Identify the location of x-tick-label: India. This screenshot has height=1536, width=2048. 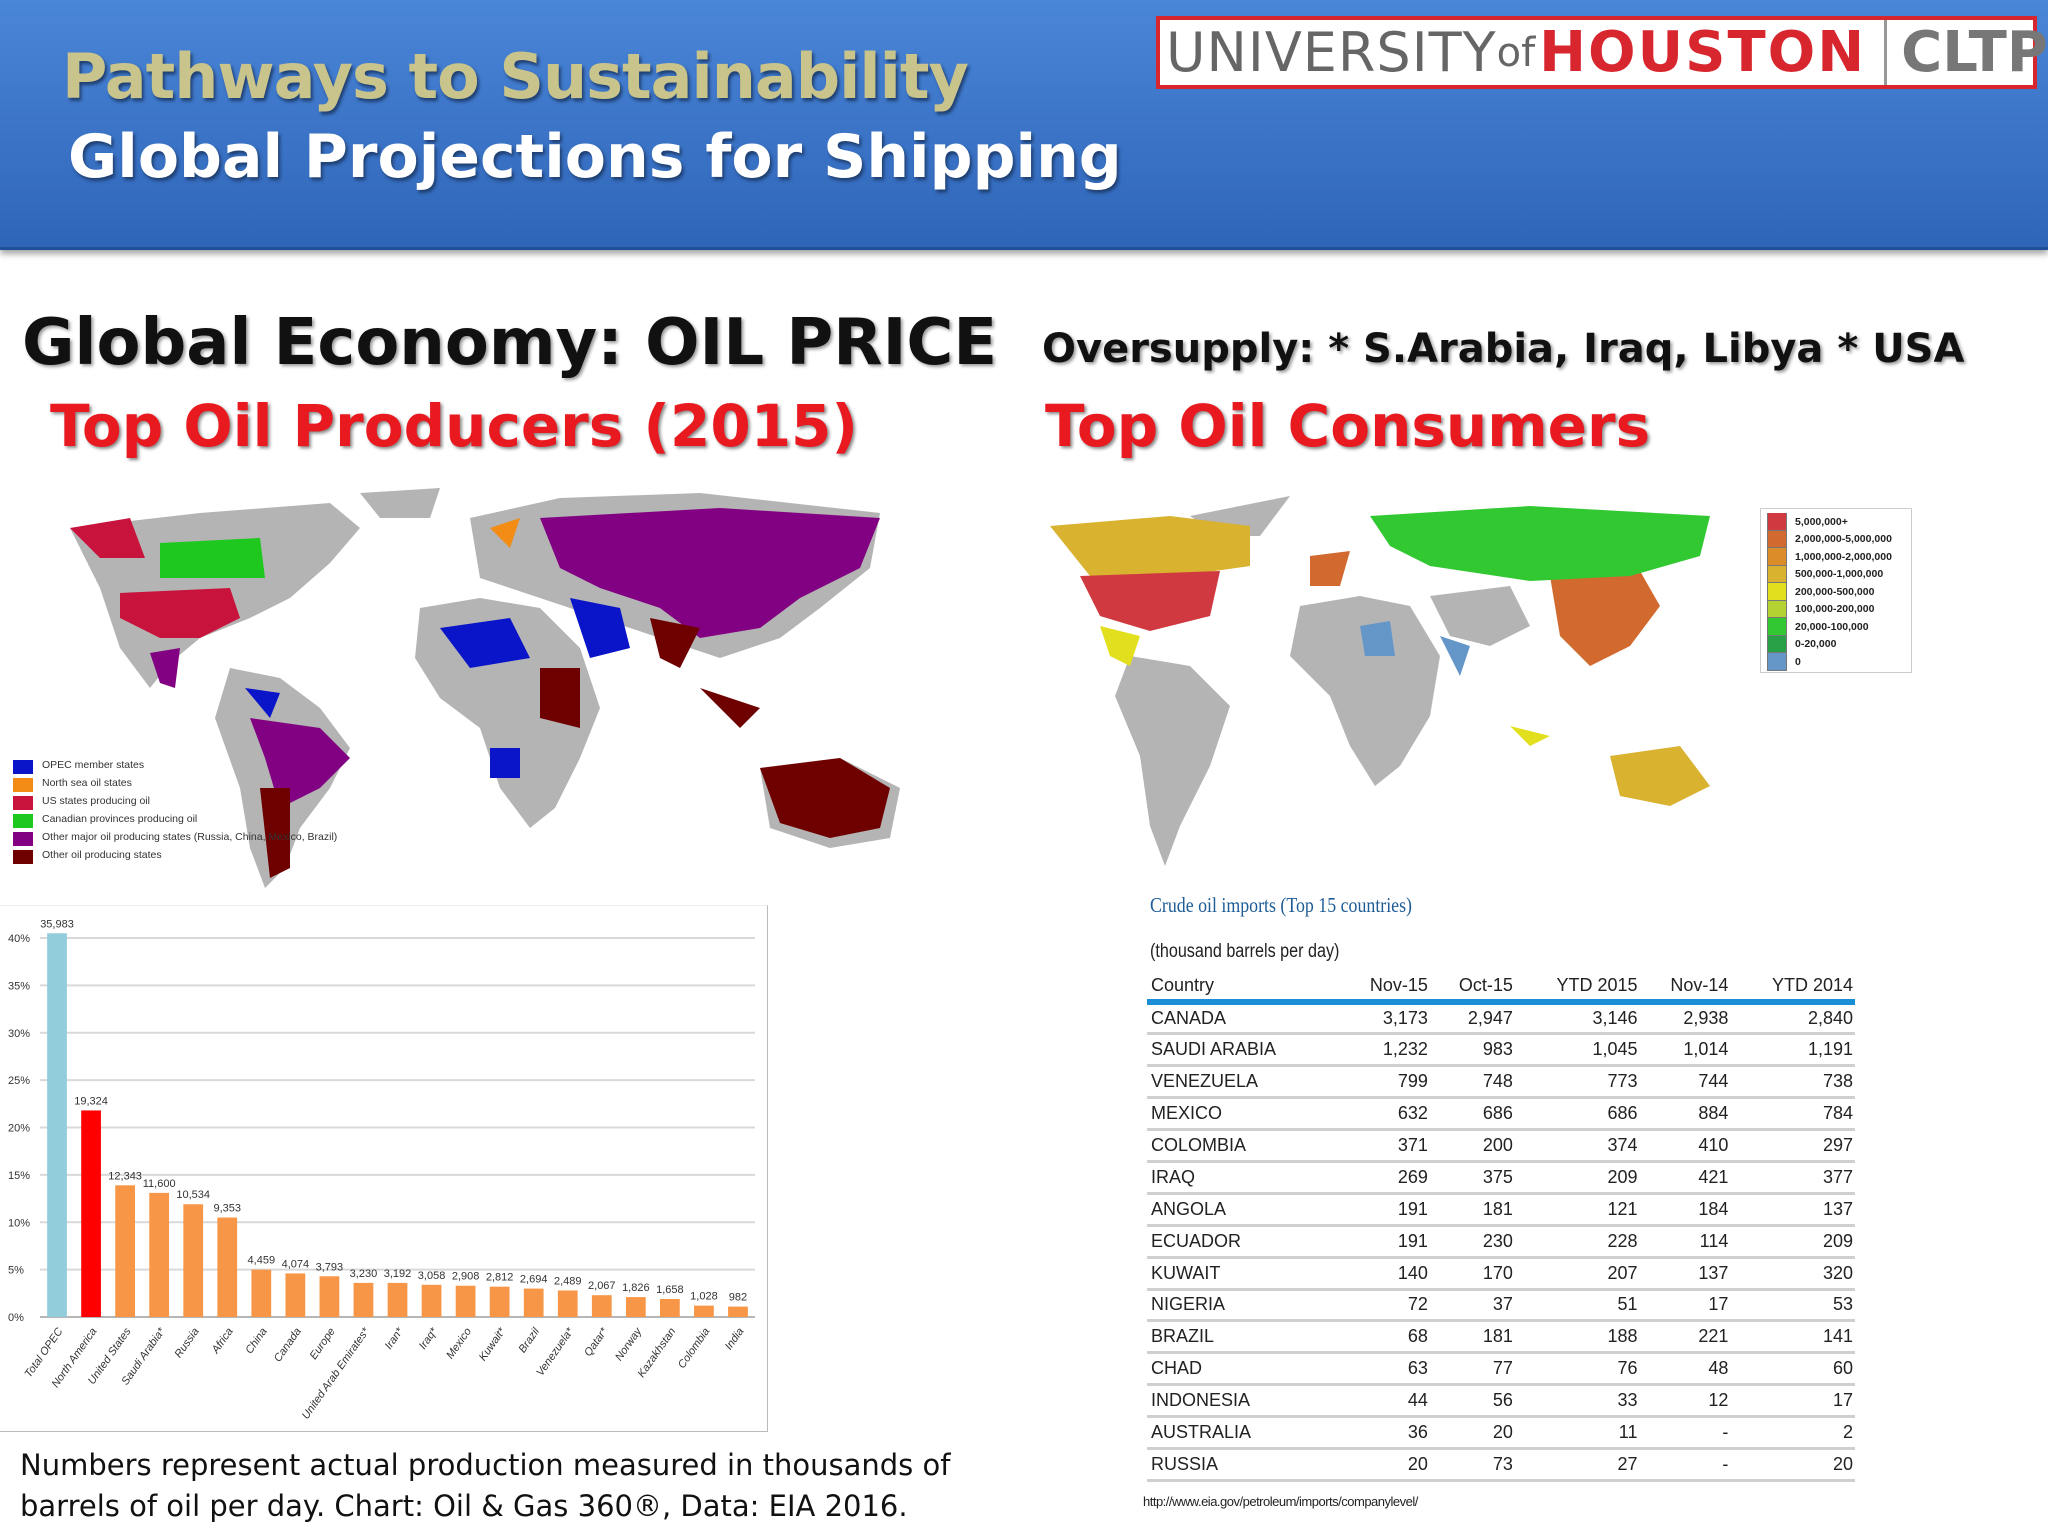
(735, 1339).